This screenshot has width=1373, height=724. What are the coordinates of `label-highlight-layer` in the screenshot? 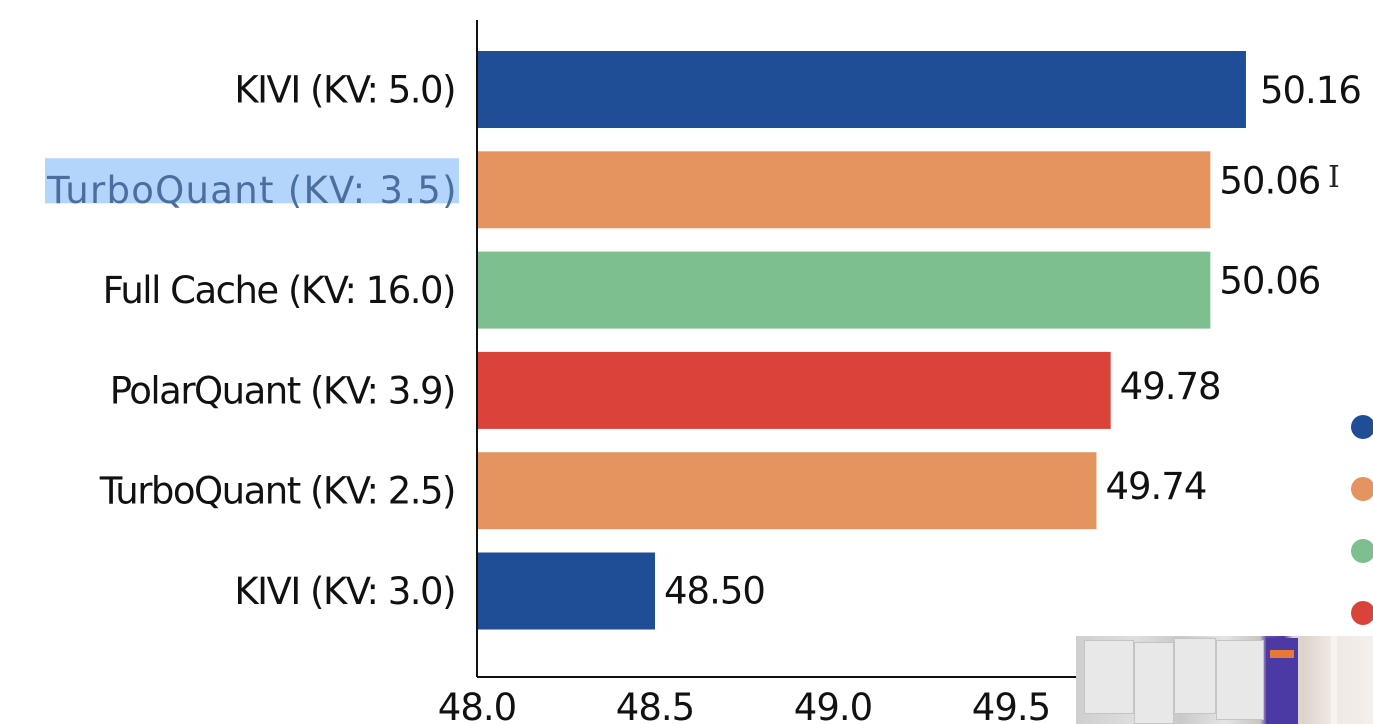 It's located at (252, 181).